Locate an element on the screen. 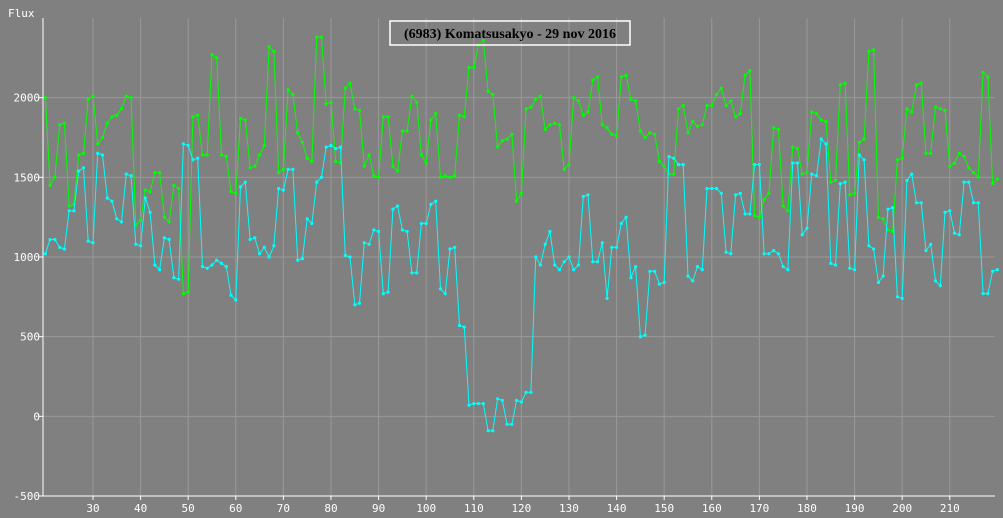  x-tick-label: 150 is located at coordinates (664, 508).